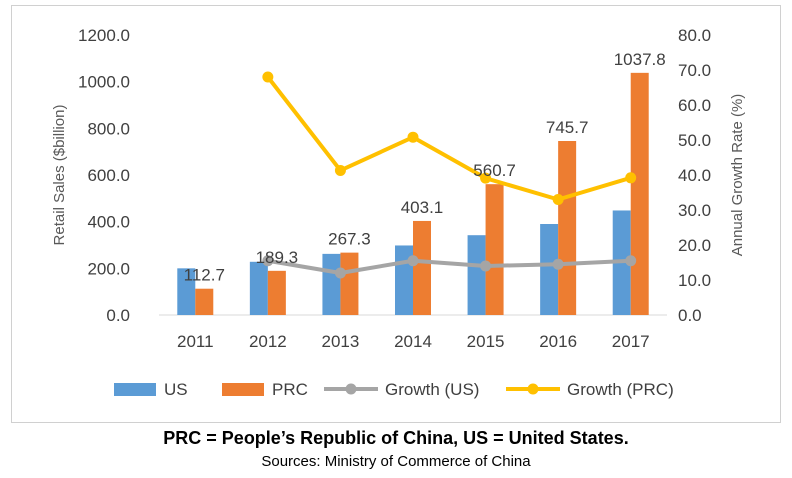 This screenshot has width=792, height=478. What do you see at coordinates (195, 341) in the screenshot?
I see `x-tick-label: 2011` at bounding box center [195, 341].